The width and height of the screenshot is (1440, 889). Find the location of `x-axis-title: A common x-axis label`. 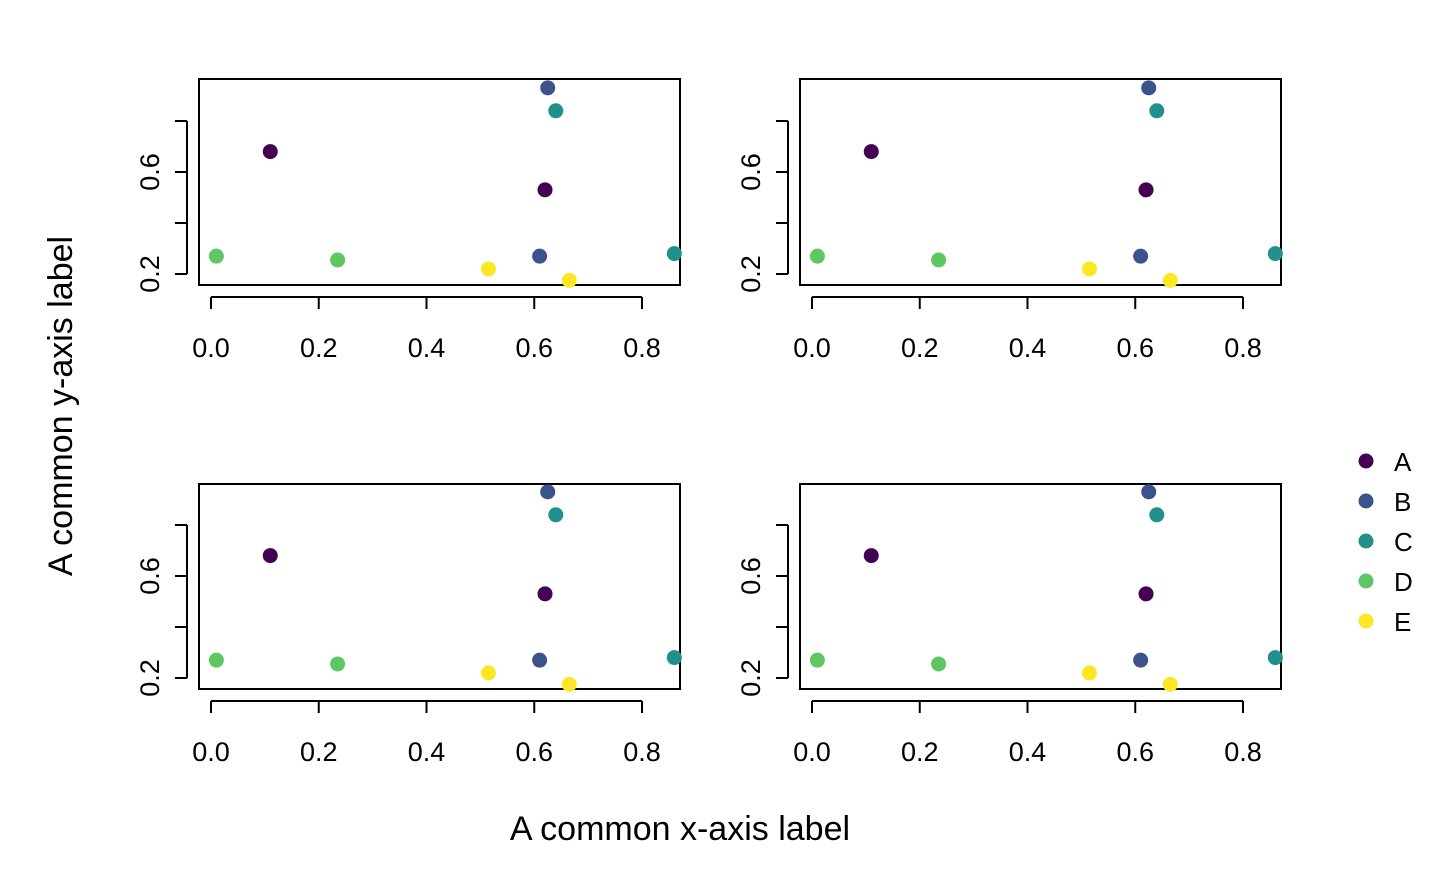

x-axis-title: A common x-axis label is located at coordinates (680, 829).